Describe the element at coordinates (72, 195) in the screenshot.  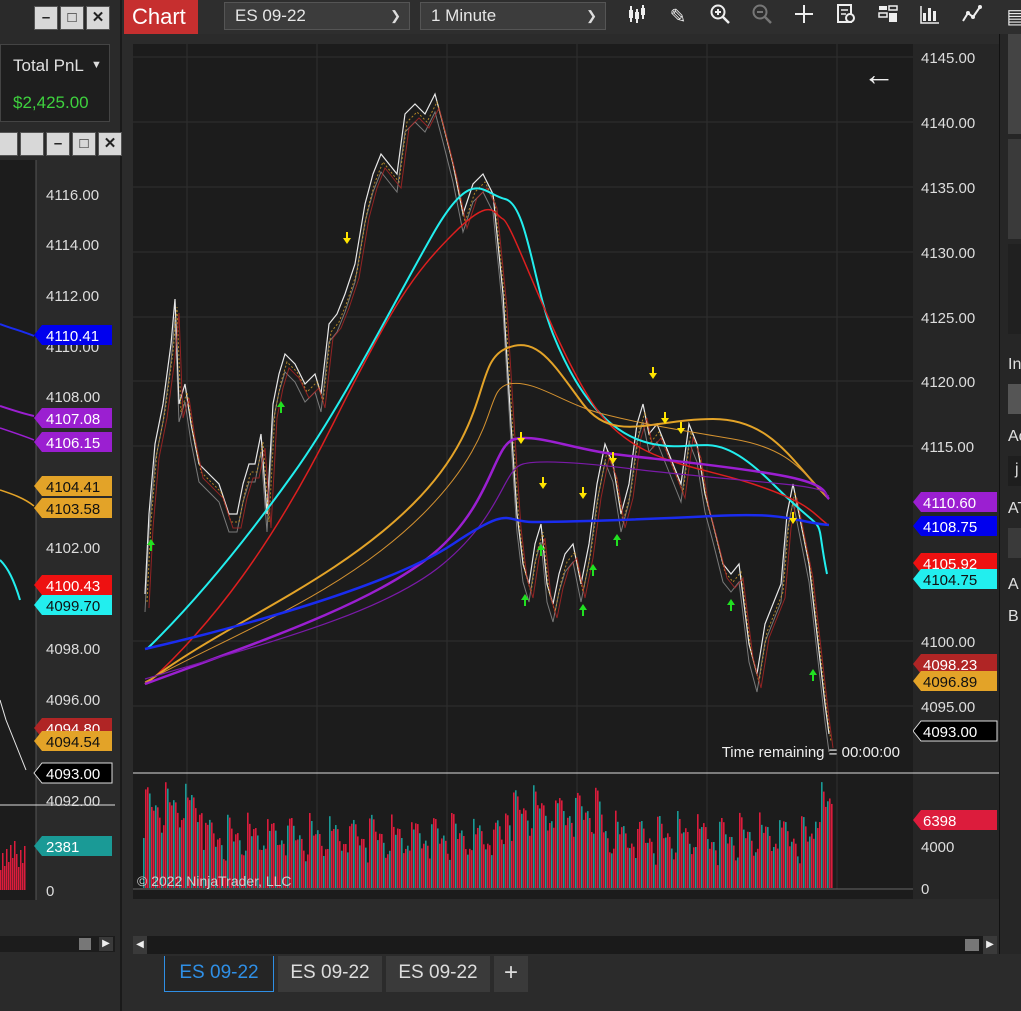
I see `price-tick-label: 4116.00` at that location.